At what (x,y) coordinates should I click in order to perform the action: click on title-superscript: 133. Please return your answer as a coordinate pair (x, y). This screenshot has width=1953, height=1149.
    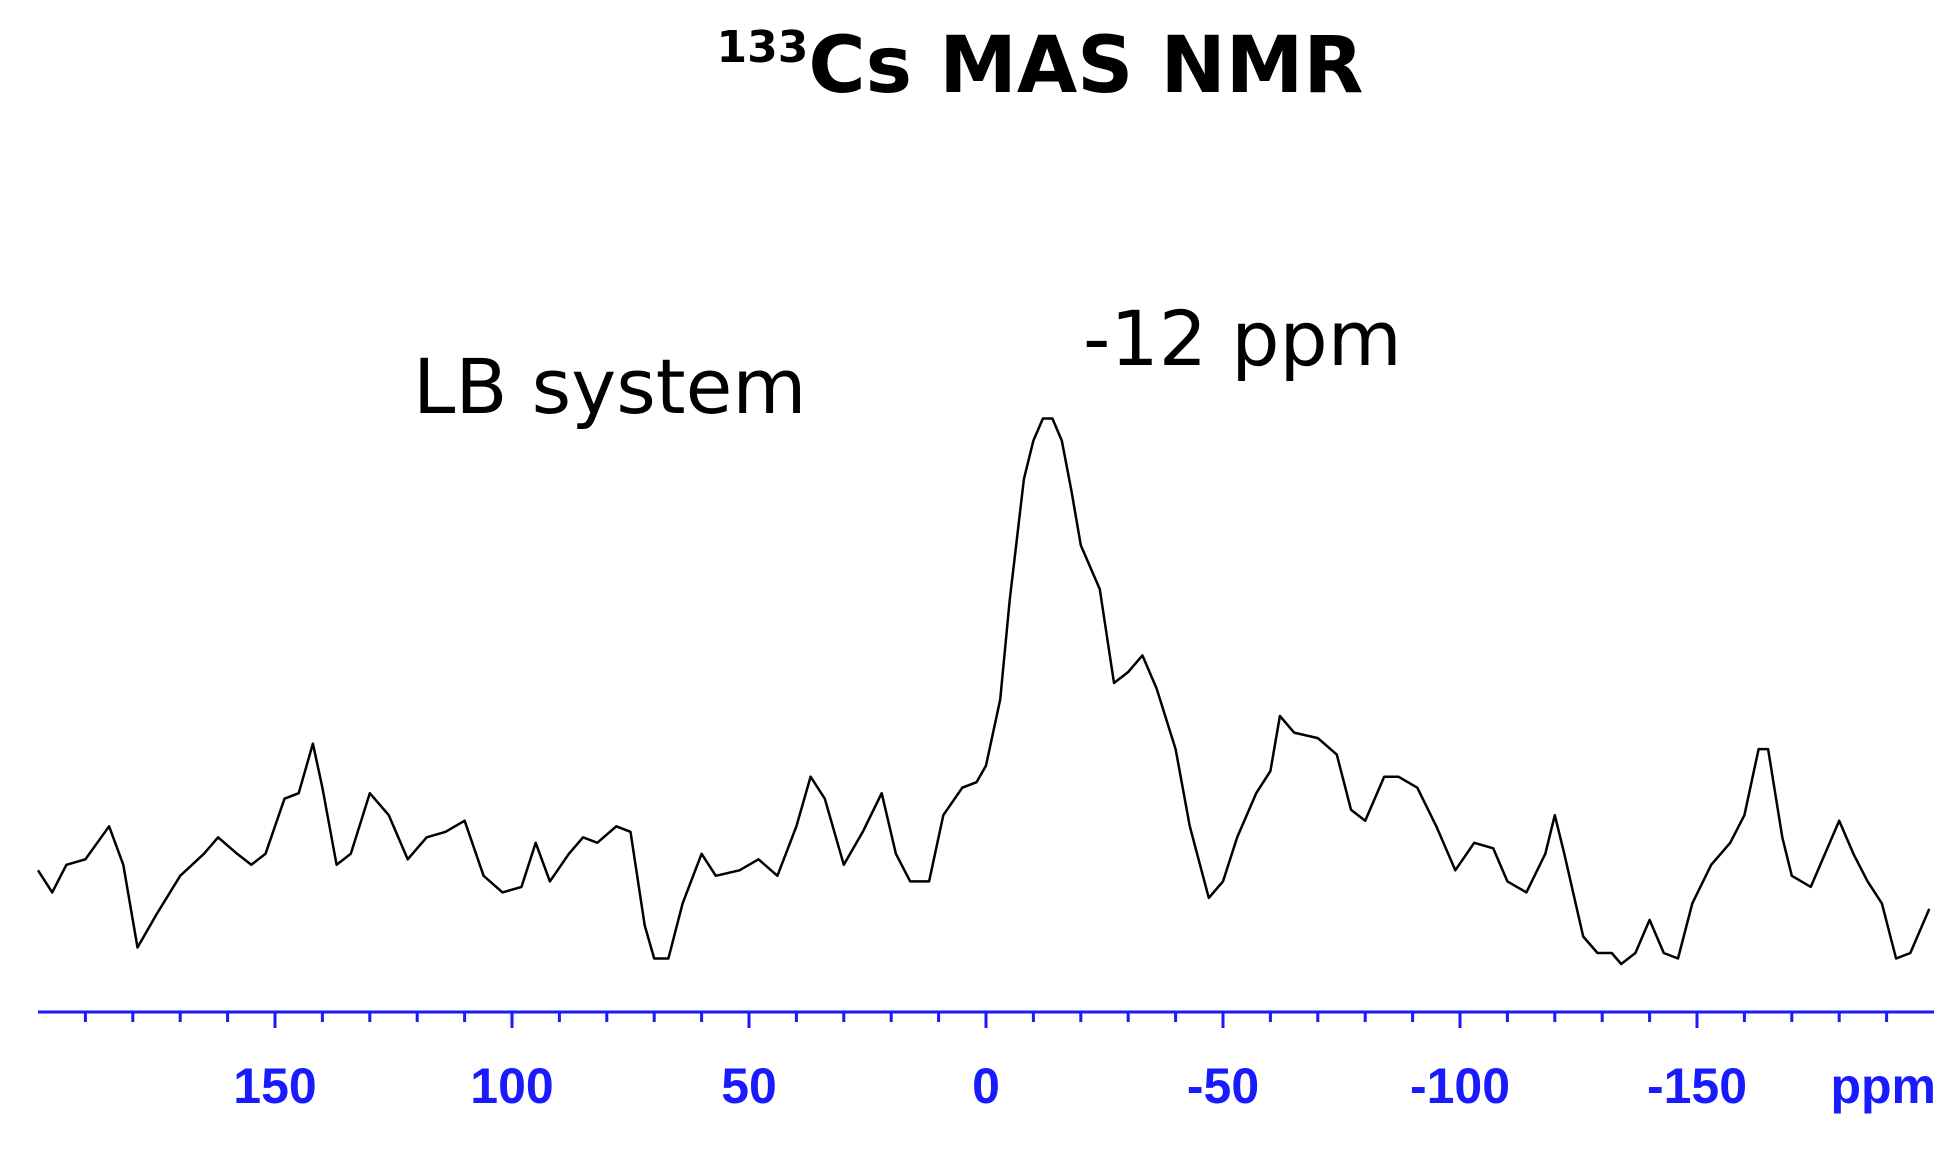
    Looking at the image, I should click on (763, 47).